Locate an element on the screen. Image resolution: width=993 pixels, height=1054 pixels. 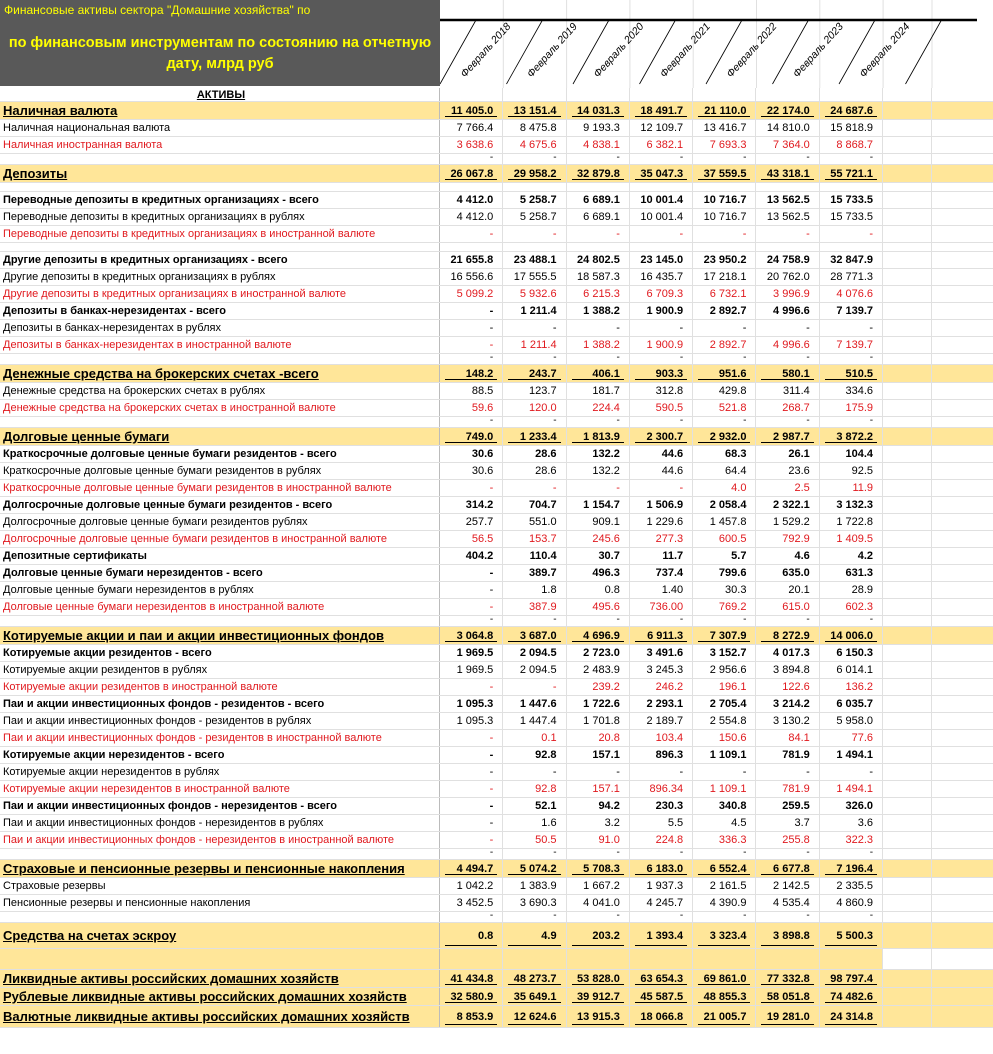
row-label: Депозиты в банках-нерезидентах - всего is located at coordinates (220, 311).